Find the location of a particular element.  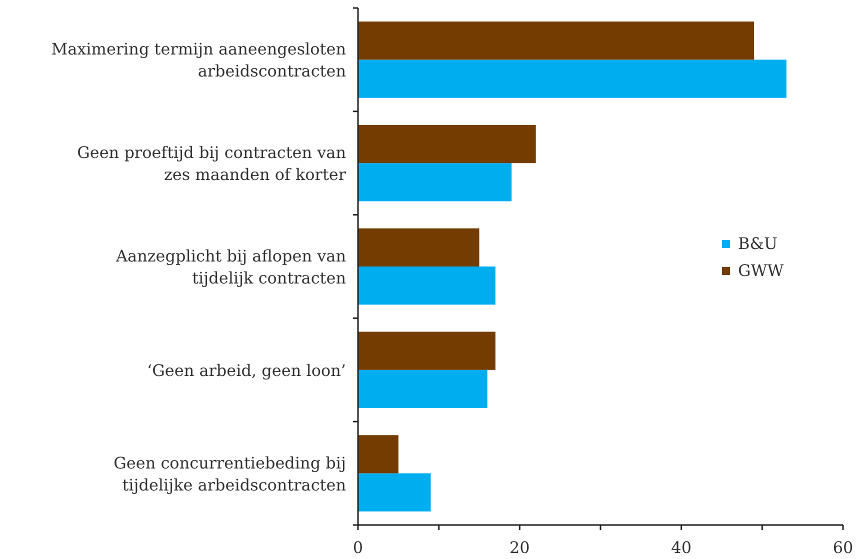

legend-label: GWW is located at coordinates (761, 270).